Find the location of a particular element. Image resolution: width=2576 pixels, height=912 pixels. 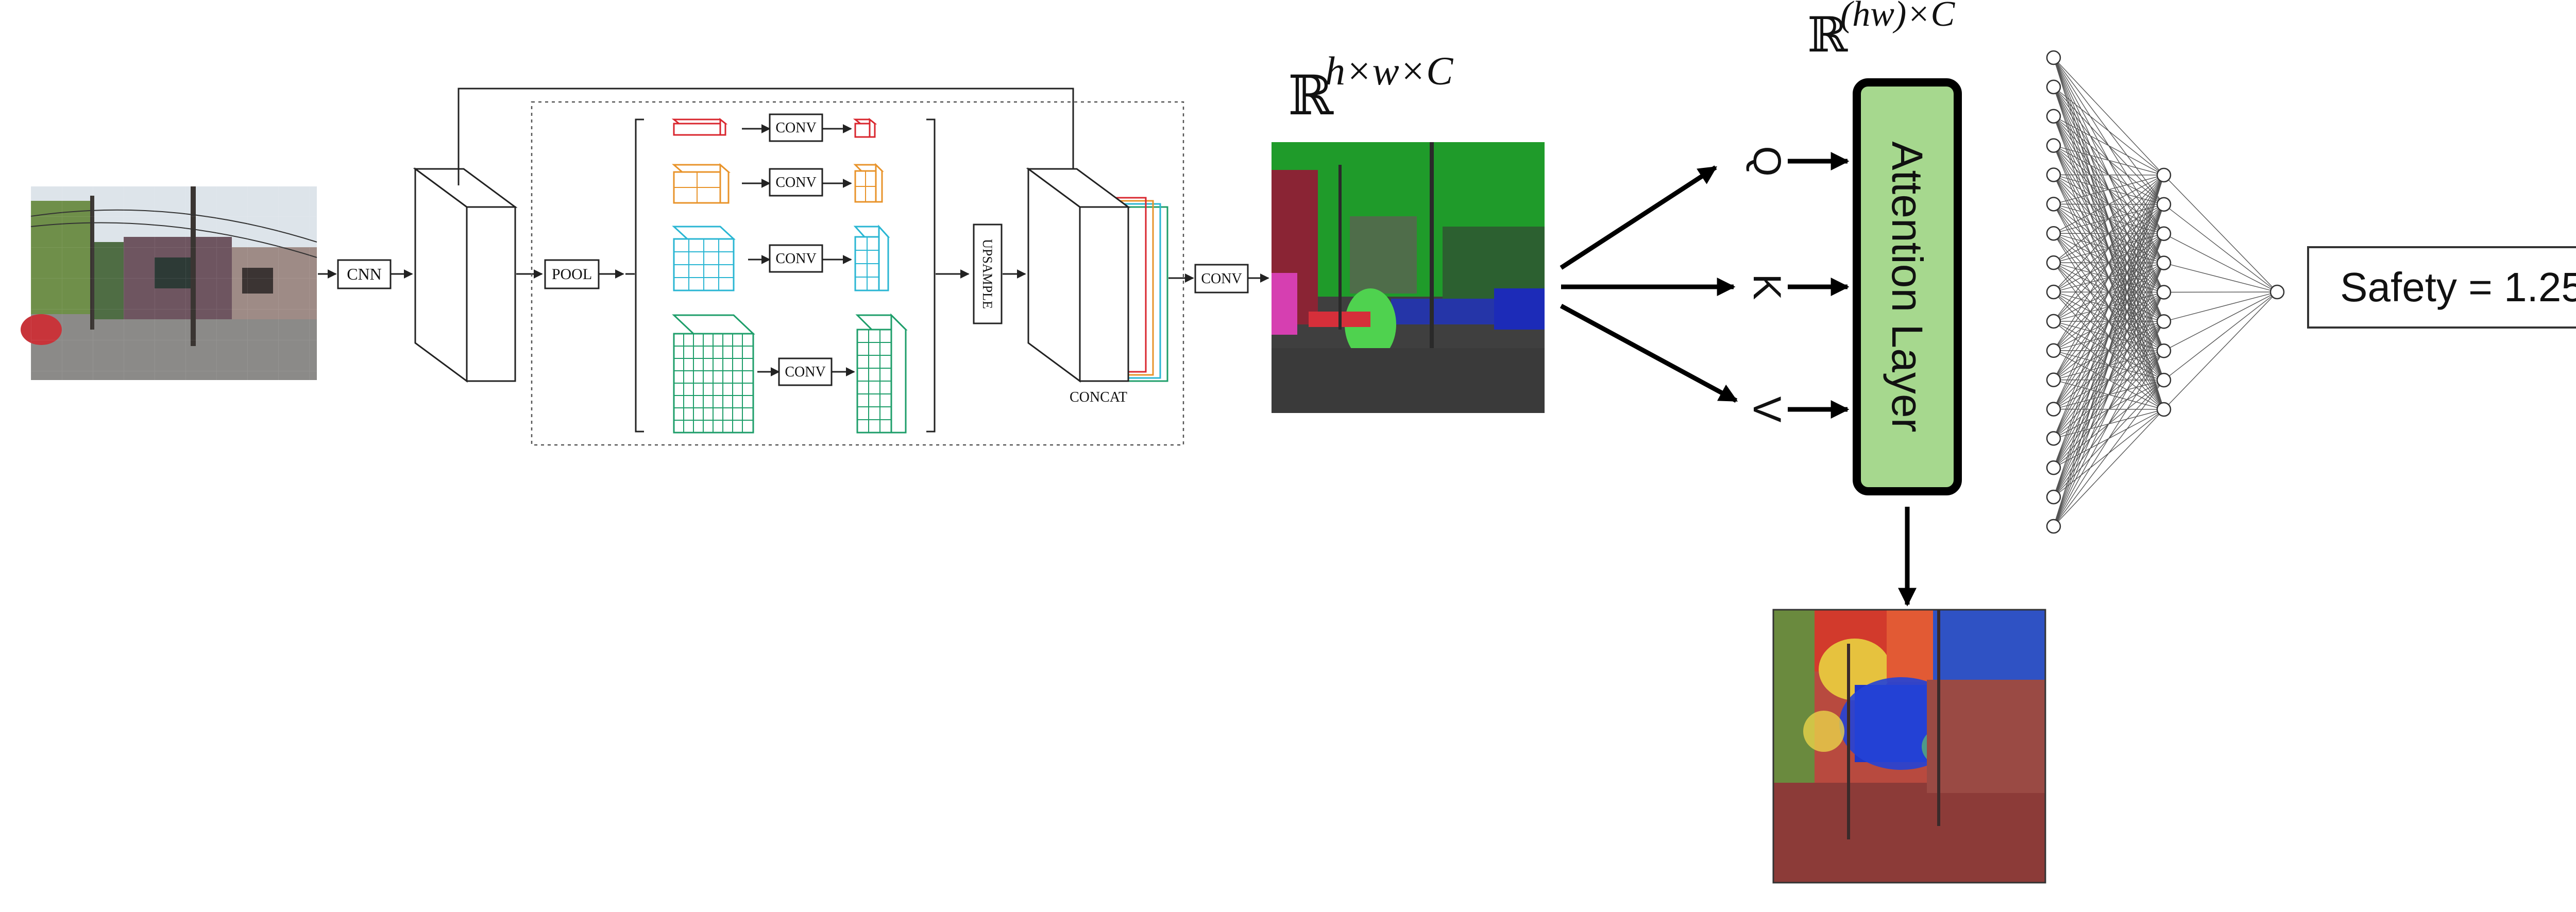

attn-dimension-label: ℝ (hw)×C is located at coordinates (1881, 31).